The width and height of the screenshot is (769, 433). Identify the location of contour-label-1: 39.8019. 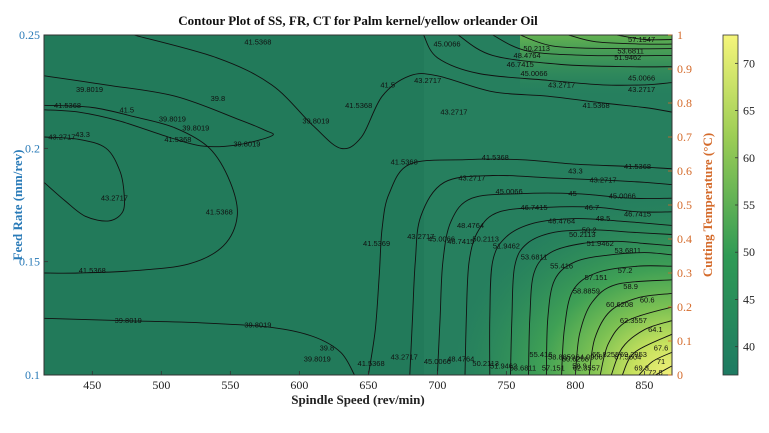
(195, 127).